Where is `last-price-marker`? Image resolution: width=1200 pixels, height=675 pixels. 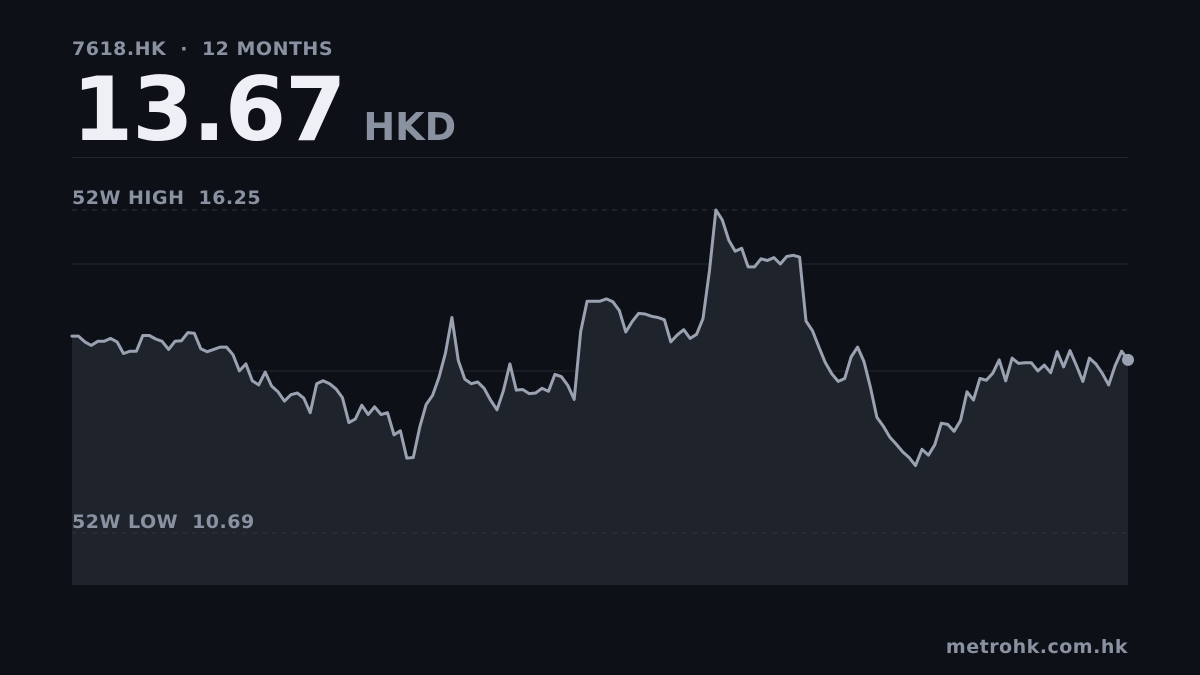
last-price-marker is located at coordinates (1128, 359).